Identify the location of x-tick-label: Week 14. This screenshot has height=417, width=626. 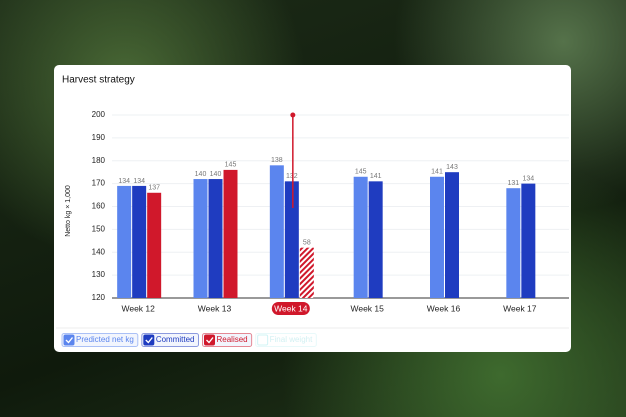
(291, 308).